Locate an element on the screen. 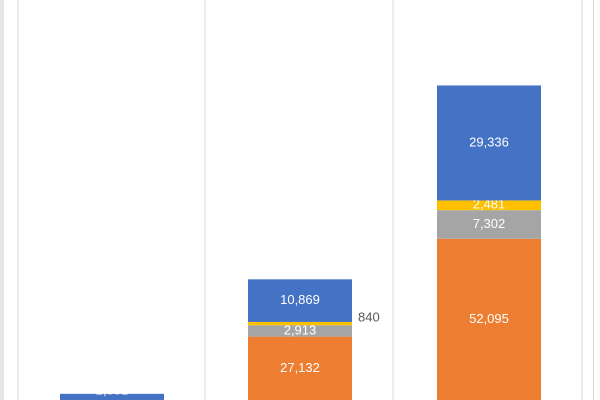 This screenshot has height=400, width=600. data-label: 2,081 is located at coordinates (112, 389).